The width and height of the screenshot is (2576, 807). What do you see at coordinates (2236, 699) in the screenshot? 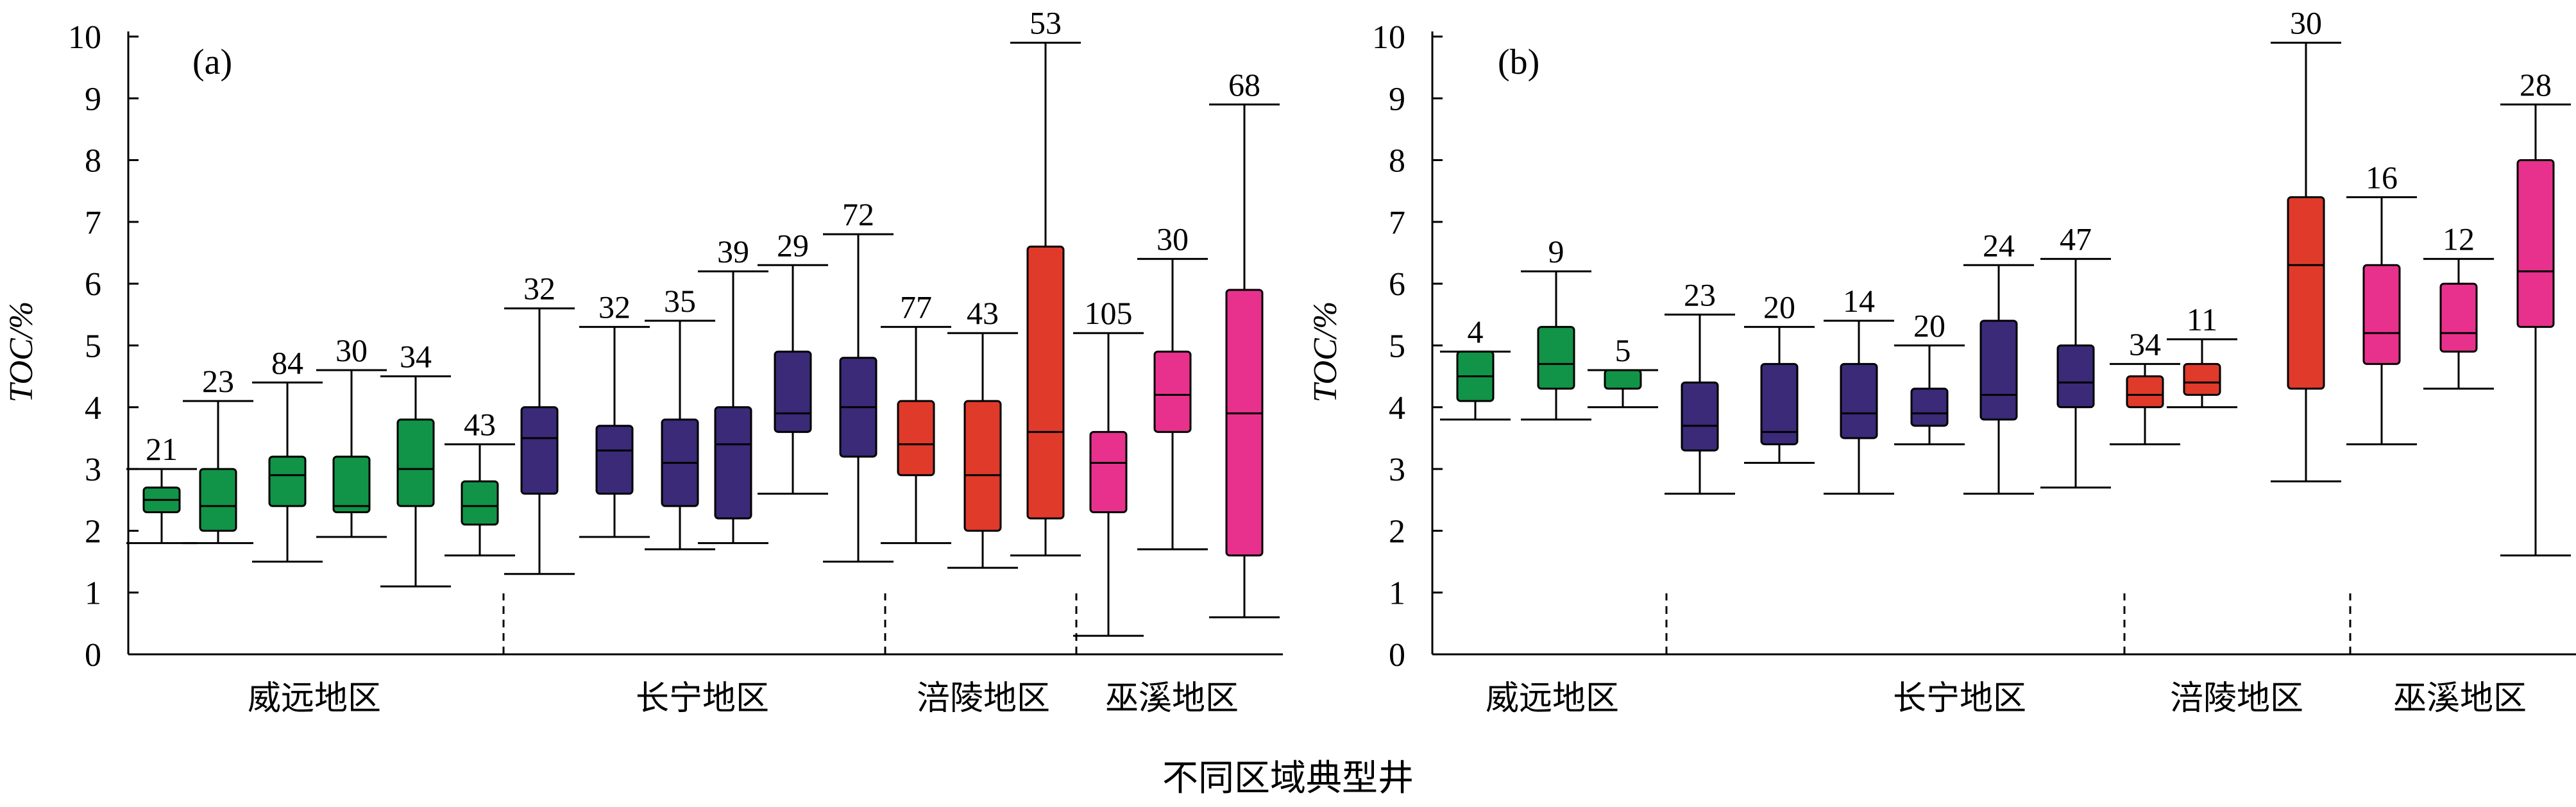
I see `group-label: 涪陵地区` at bounding box center [2236, 699].